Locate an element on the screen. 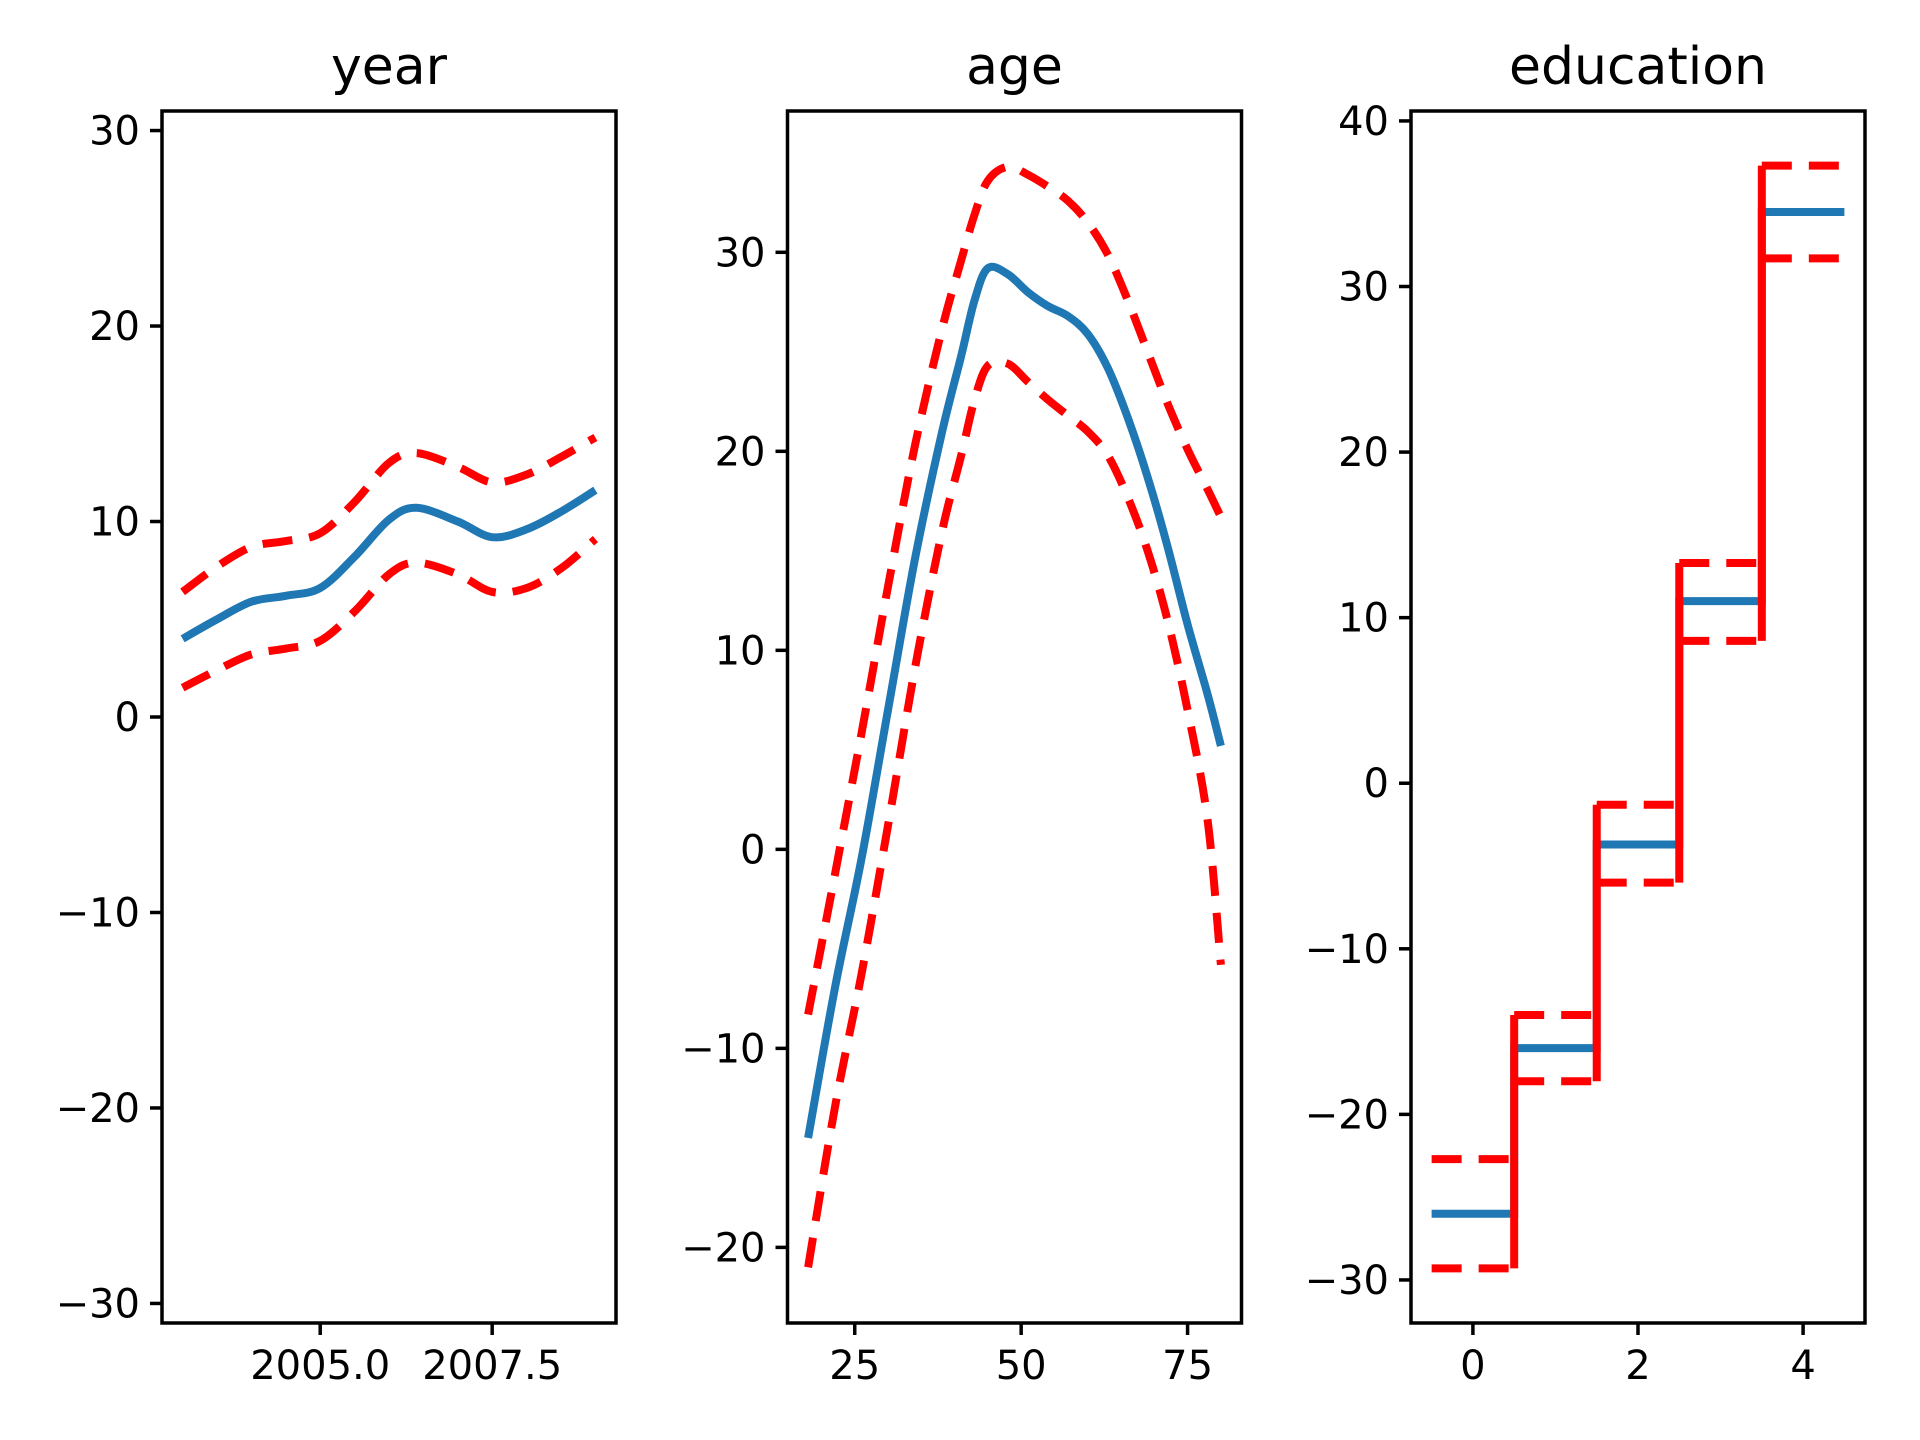 This screenshot has height=1440, width=1920. x-tick-label: 2 is located at coordinates (1637, 1366).